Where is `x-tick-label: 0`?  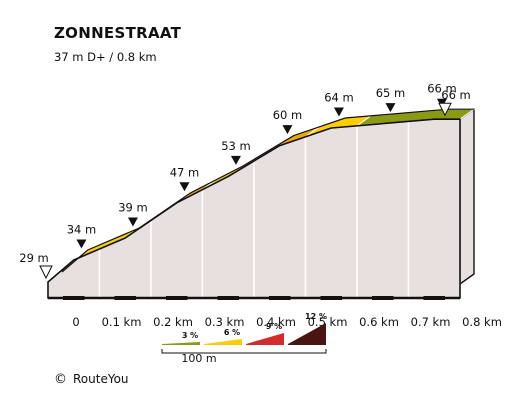 x-tick-label: 0 is located at coordinates (75, 322).